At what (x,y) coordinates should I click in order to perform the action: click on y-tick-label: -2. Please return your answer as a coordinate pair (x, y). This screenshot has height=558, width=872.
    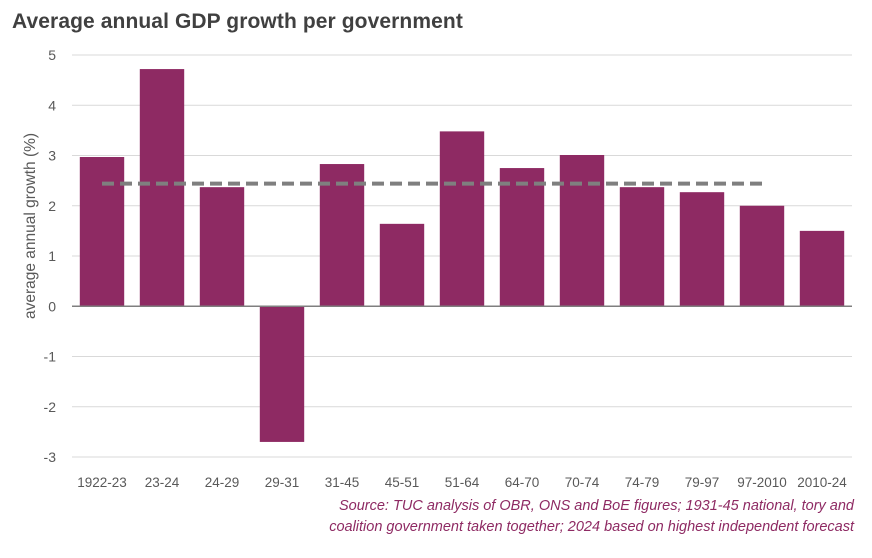
    Looking at the image, I should click on (50, 407).